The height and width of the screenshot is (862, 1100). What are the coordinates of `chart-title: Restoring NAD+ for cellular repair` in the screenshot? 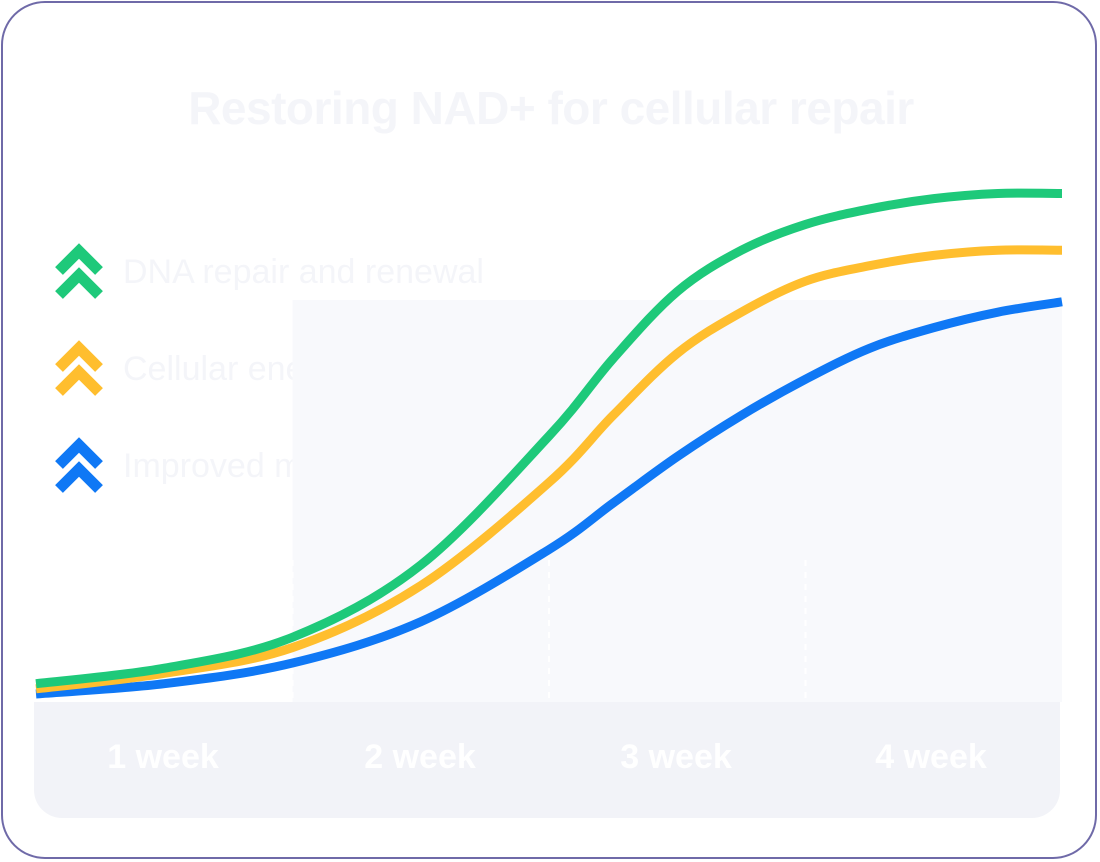 It's located at (551, 108).